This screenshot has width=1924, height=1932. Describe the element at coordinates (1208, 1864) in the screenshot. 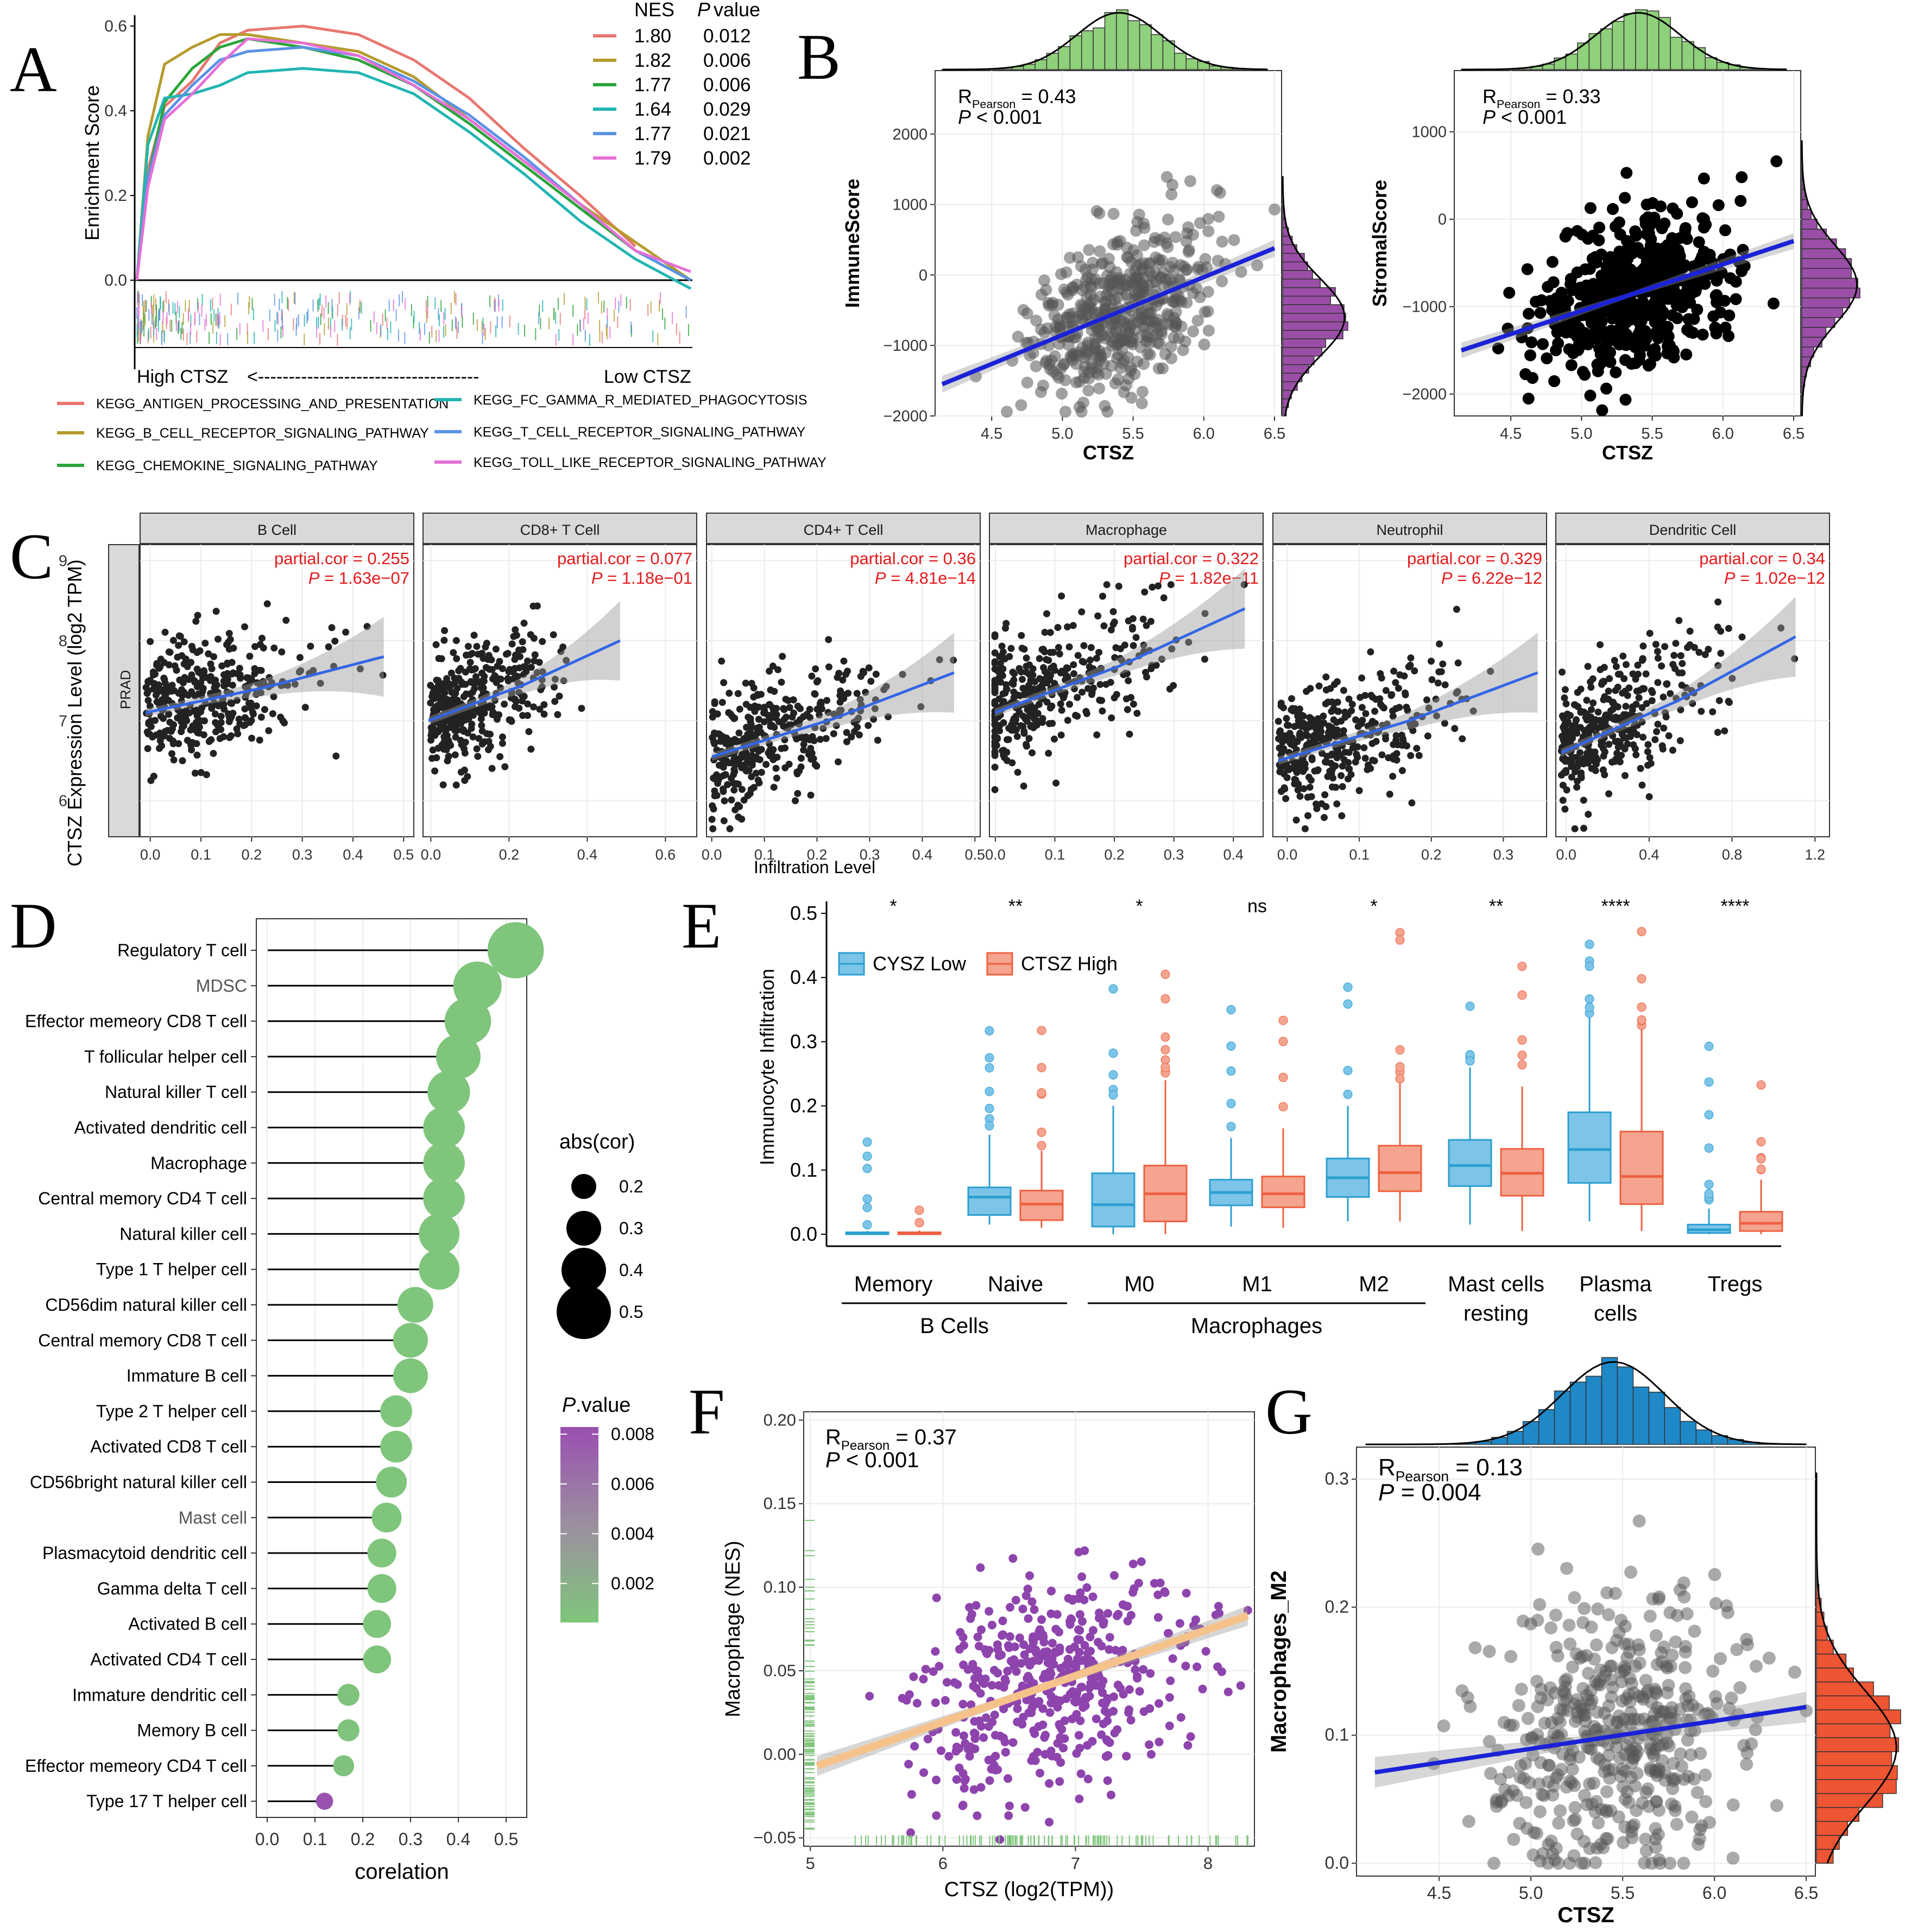

I see `panelF-xtick-label: 8` at that location.